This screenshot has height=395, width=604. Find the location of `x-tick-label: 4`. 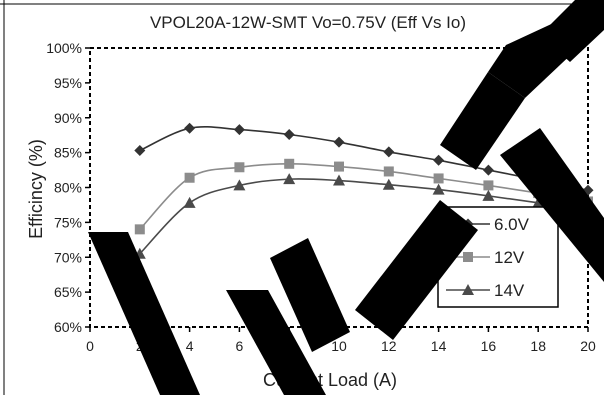

x-tick-label: 4 is located at coordinates (190, 346).